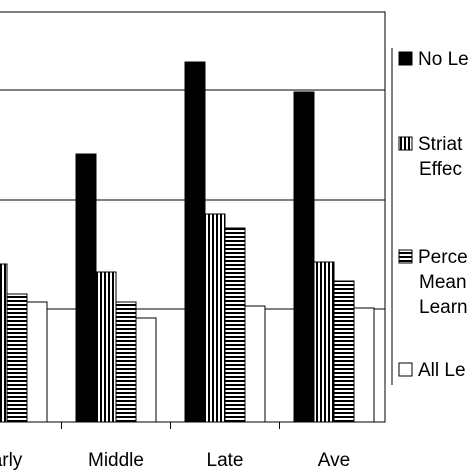 The width and height of the screenshot is (474, 474). What do you see at coordinates (215, 318) in the screenshot?
I see `bar-vertical-stripes-late` at bounding box center [215, 318].